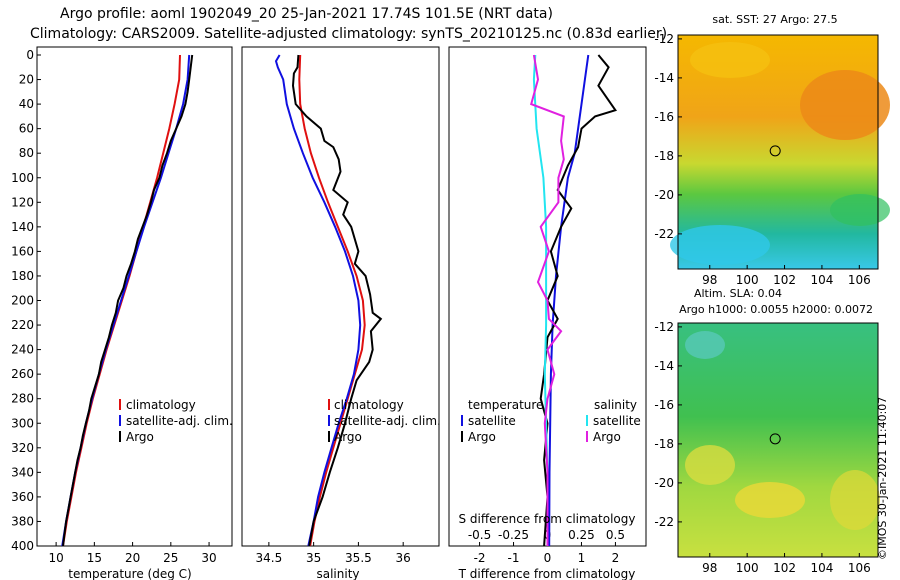 This screenshot has width=900, height=580. Describe the element at coordinates (607, 437) in the screenshot. I see `legend-s-argo: Argo` at that location.